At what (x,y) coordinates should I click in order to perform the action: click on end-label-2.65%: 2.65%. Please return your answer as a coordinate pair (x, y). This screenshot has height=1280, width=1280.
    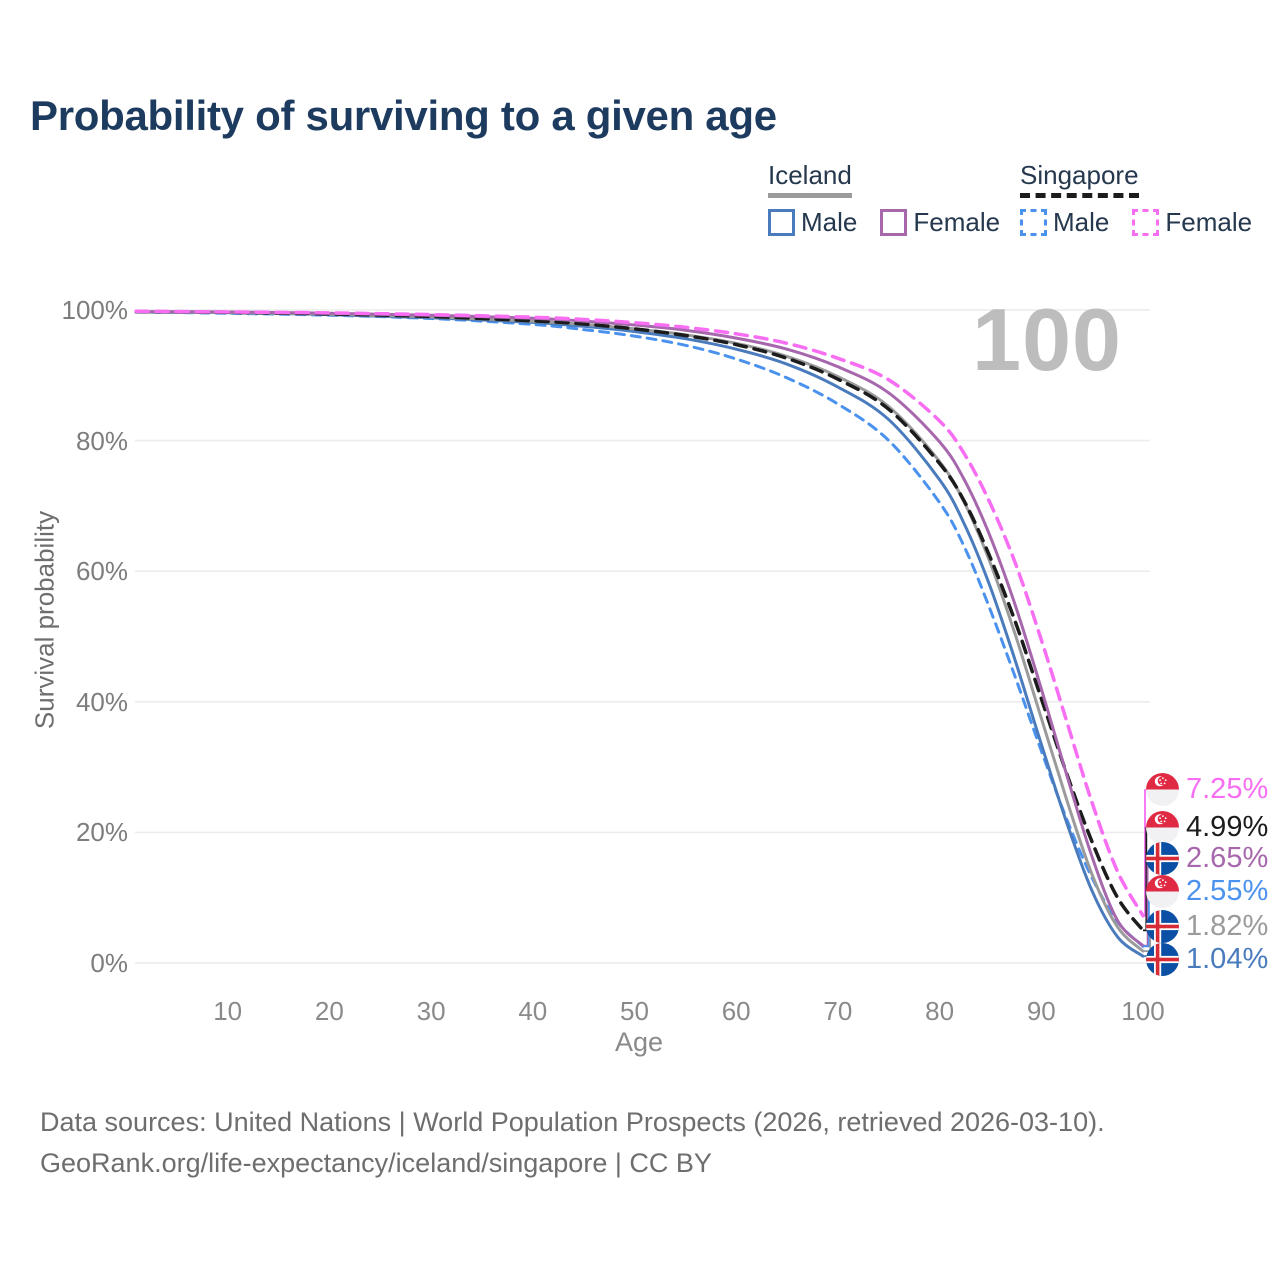
    Looking at the image, I should click on (1207, 858).